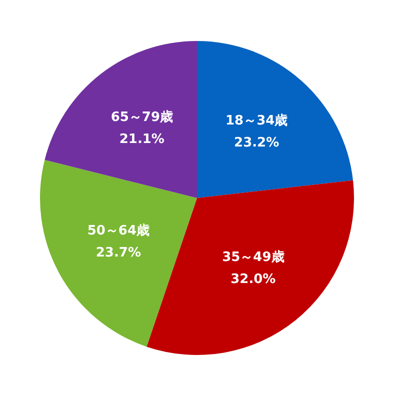  I want to click on data-label: 23.2%, so click(257, 143).